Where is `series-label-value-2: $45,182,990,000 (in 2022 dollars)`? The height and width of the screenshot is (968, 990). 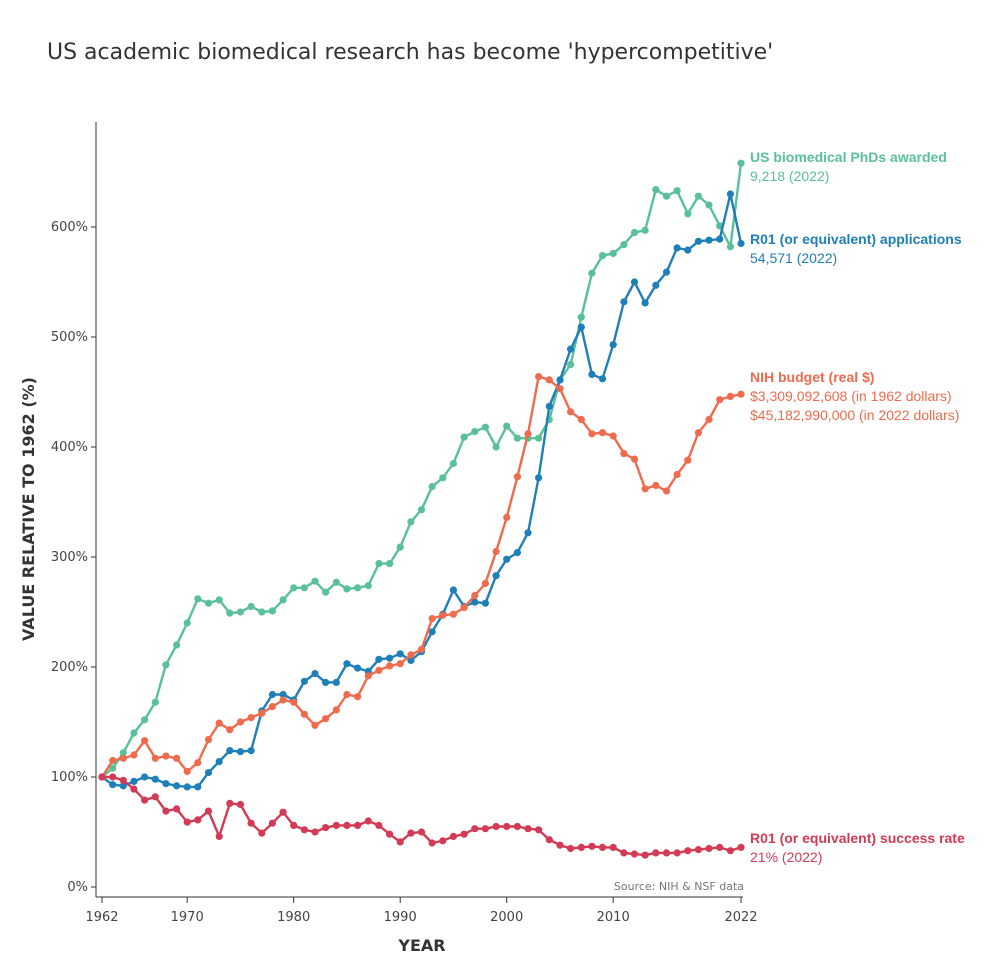
series-label-value-2: $45,182,990,000 (in 2022 dollars) is located at coordinates (854, 415).